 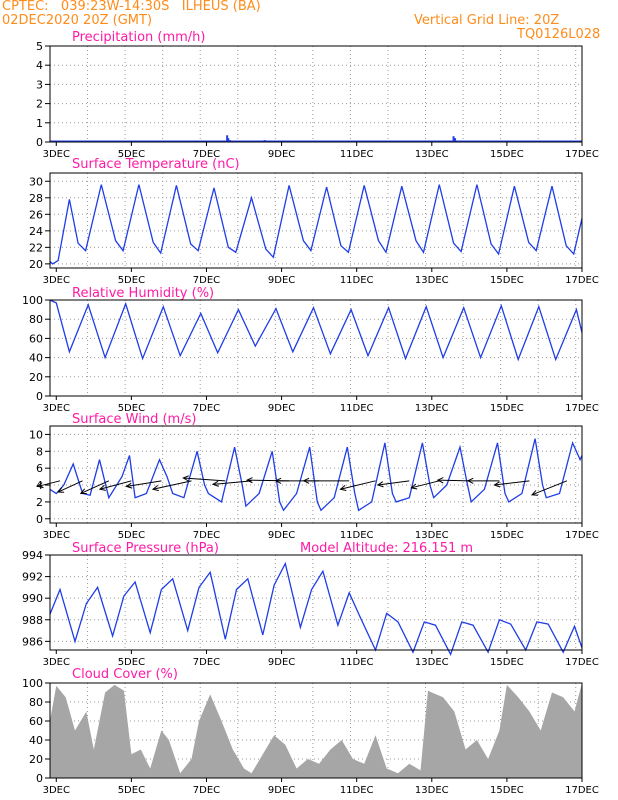 I want to click on y-tick-label: 28, so click(x=36, y=198).